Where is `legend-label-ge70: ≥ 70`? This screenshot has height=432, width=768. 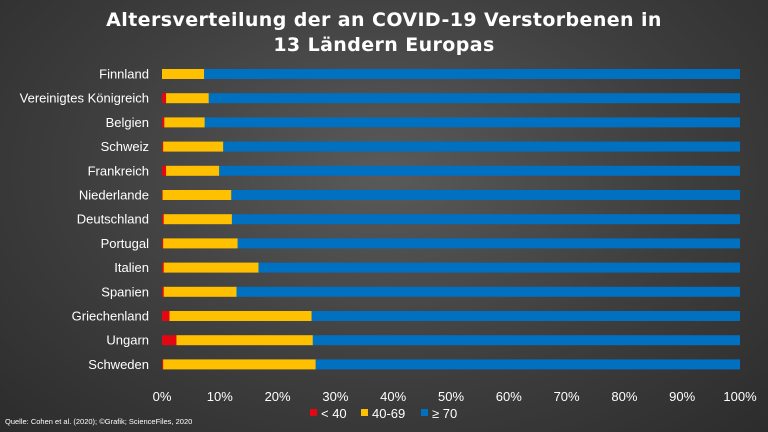 legend-label-ge70: ≥ 70 is located at coordinates (444, 413).